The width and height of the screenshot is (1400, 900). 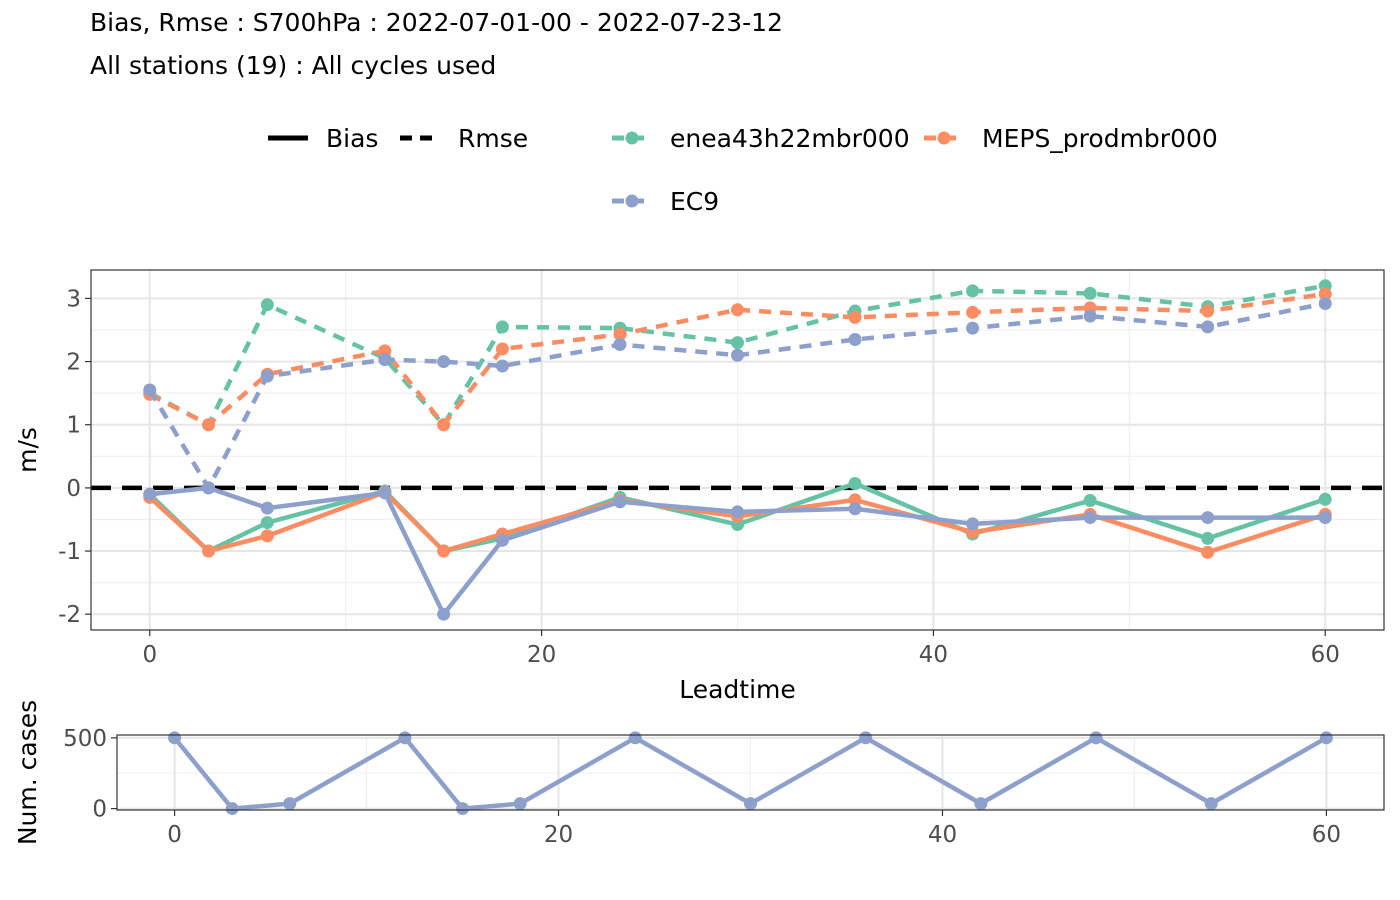 What do you see at coordinates (69, 552) in the screenshot?
I see `y-tick-label: -1` at bounding box center [69, 552].